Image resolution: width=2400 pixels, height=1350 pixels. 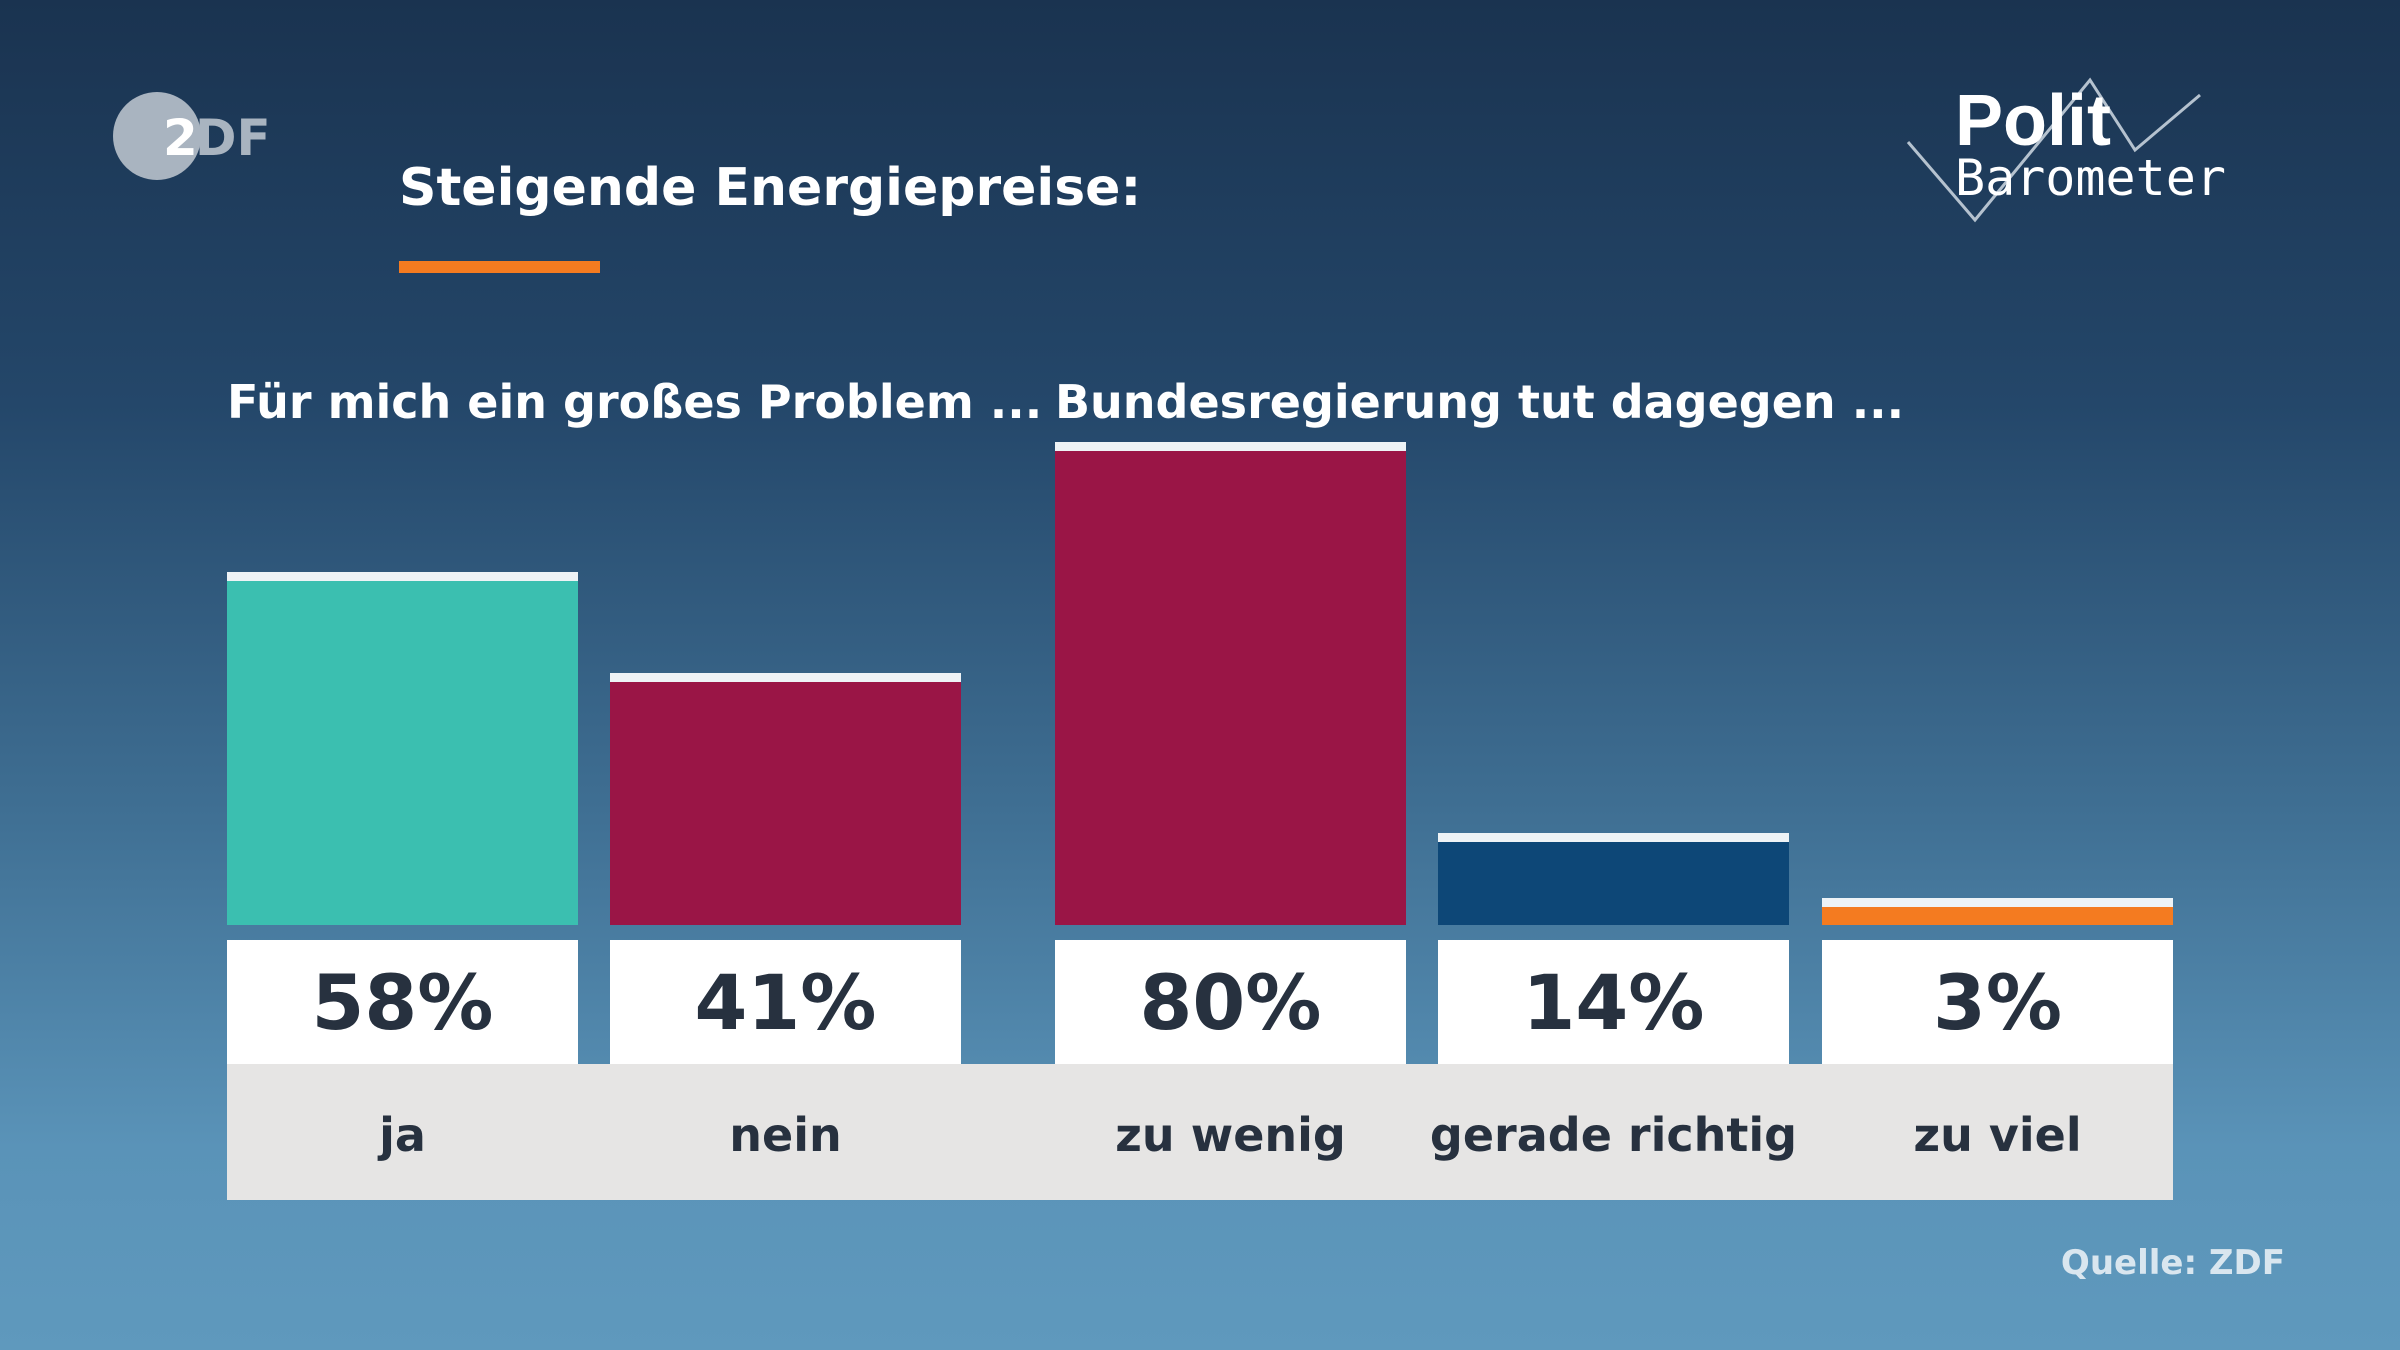 What do you see at coordinates (1613, 1135) in the screenshot?
I see `category-label: gerade richtig` at bounding box center [1613, 1135].